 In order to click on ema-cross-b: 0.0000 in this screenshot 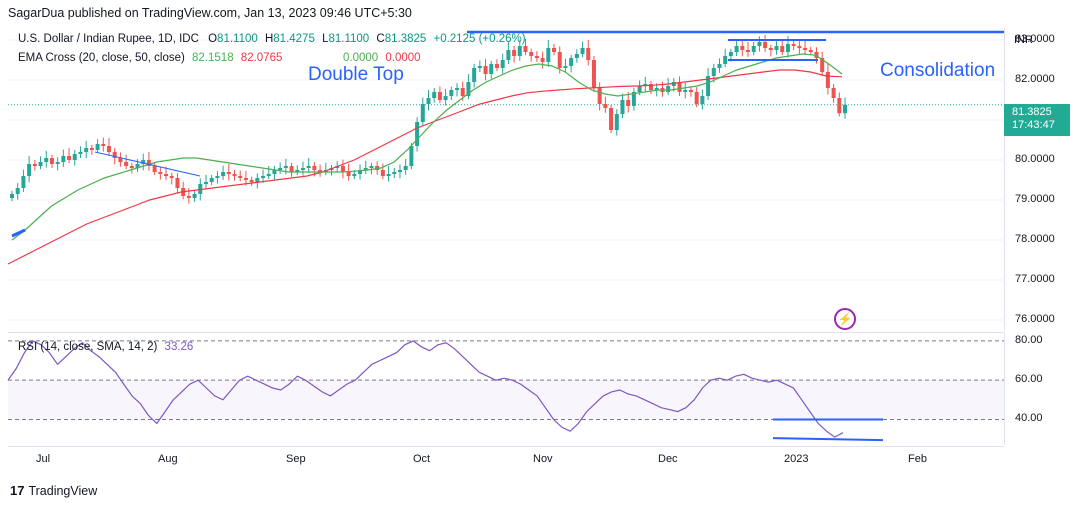, I will do `click(403, 58)`.